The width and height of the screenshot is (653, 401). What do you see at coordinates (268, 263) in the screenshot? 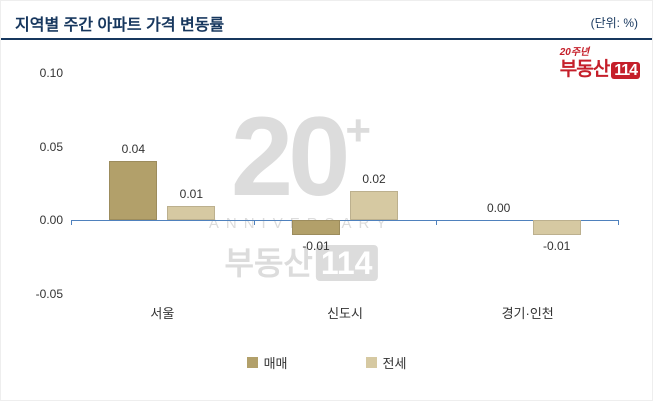
I see `watermark-brand-name: 부동산` at bounding box center [268, 263].